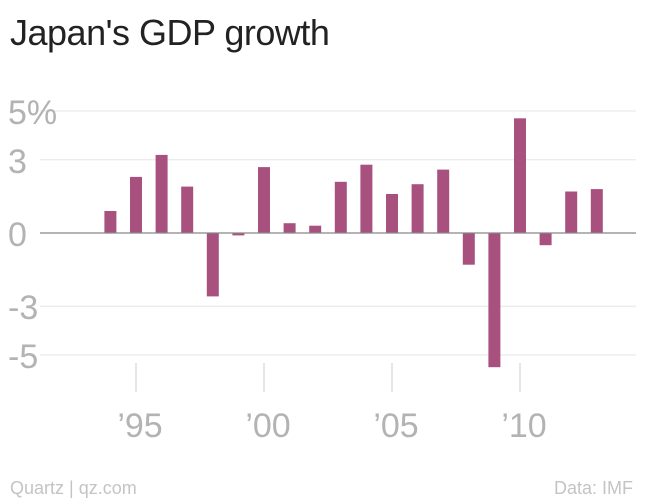 This screenshot has width=645, height=504. I want to click on bar-2008, so click(468, 249).